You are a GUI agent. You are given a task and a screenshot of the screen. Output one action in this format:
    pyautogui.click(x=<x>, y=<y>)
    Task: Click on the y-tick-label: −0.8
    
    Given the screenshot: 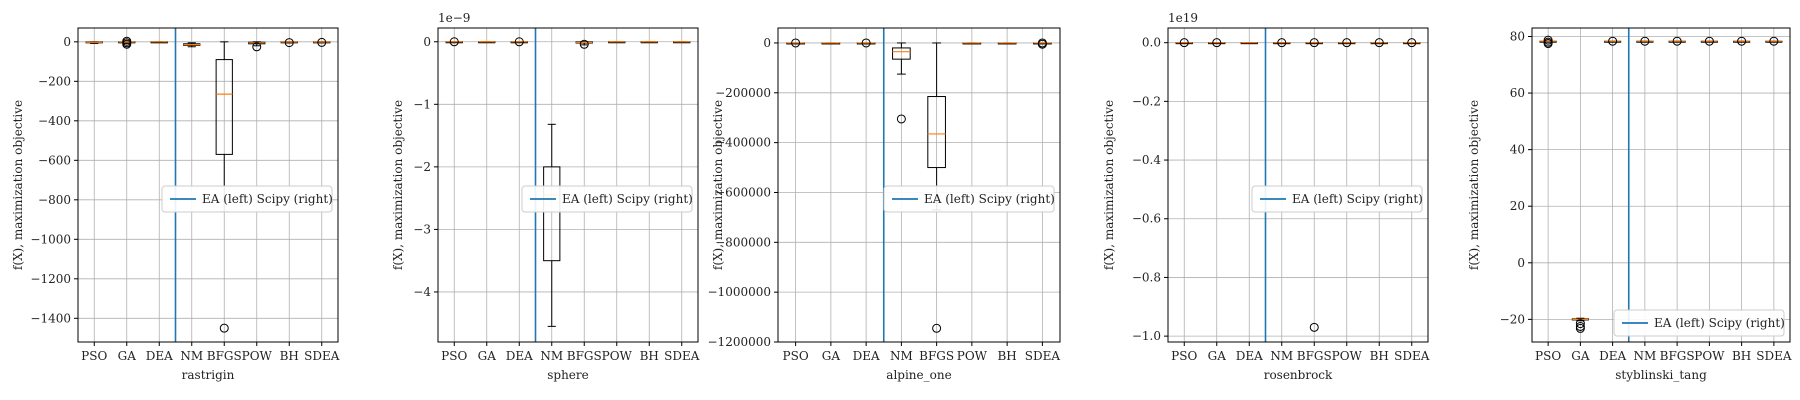 What is the action you would take?
    pyautogui.click(x=1146, y=277)
    